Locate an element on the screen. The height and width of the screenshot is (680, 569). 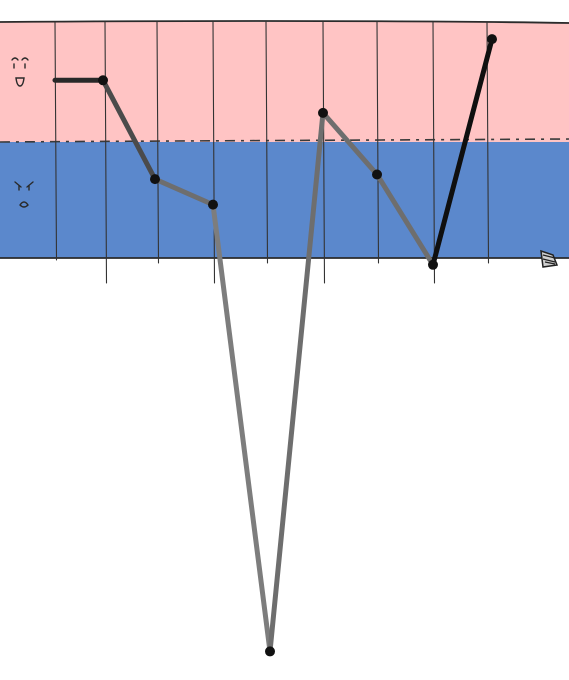
band-bottom-border is located at coordinates (284, 258).